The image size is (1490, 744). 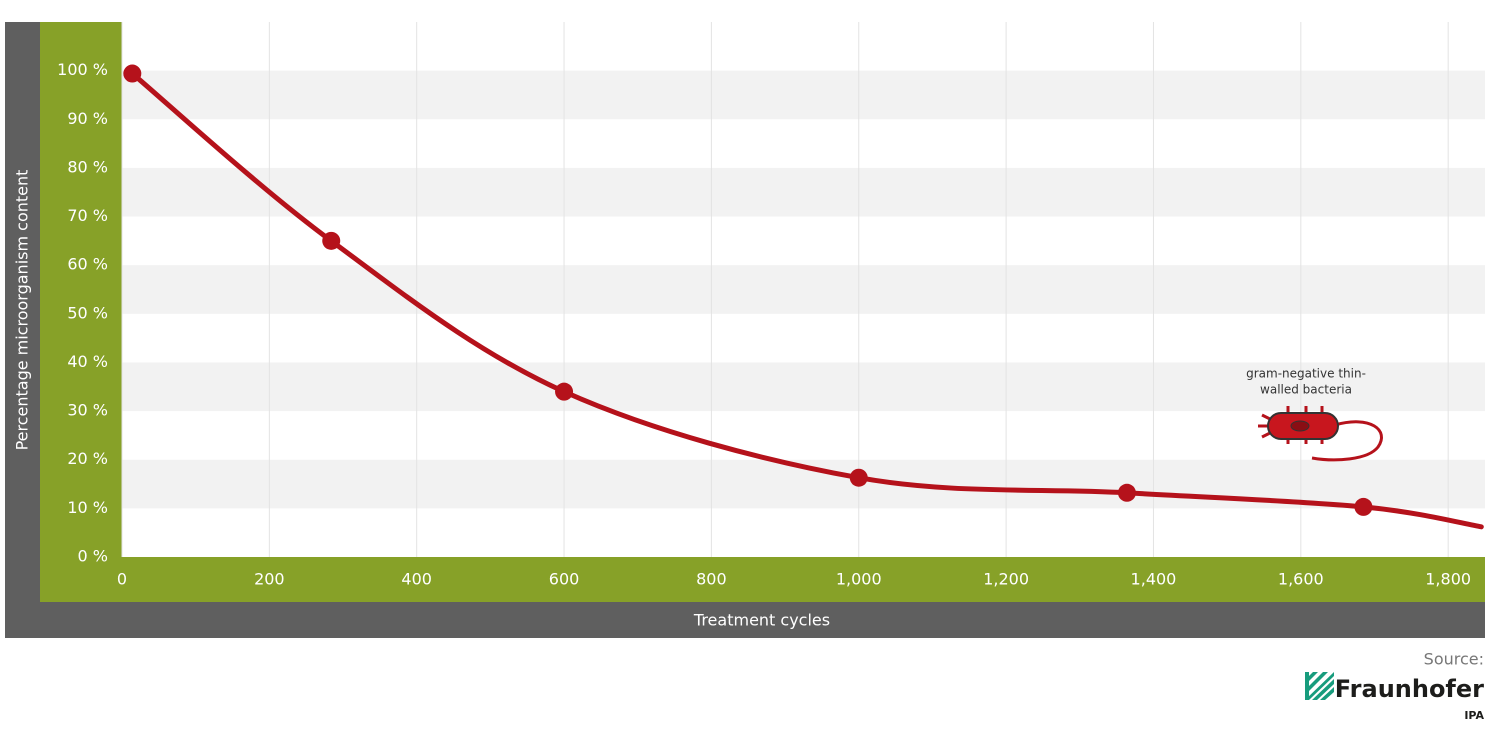 I want to click on y-tick-label: 90 %, so click(x=87, y=118).